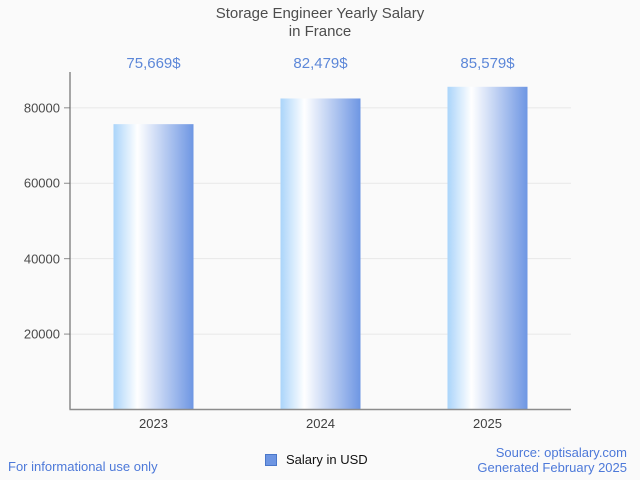 The width and height of the screenshot is (640, 480). I want to click on x-tick-label-2025: 2025, so click(487, 423).